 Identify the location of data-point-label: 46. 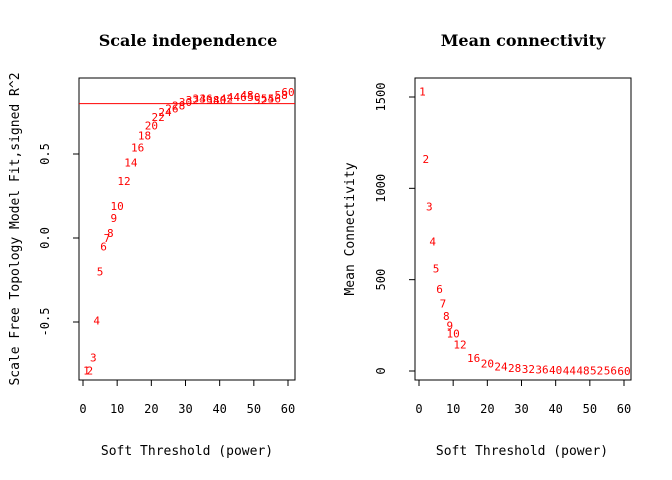
(240, 97).